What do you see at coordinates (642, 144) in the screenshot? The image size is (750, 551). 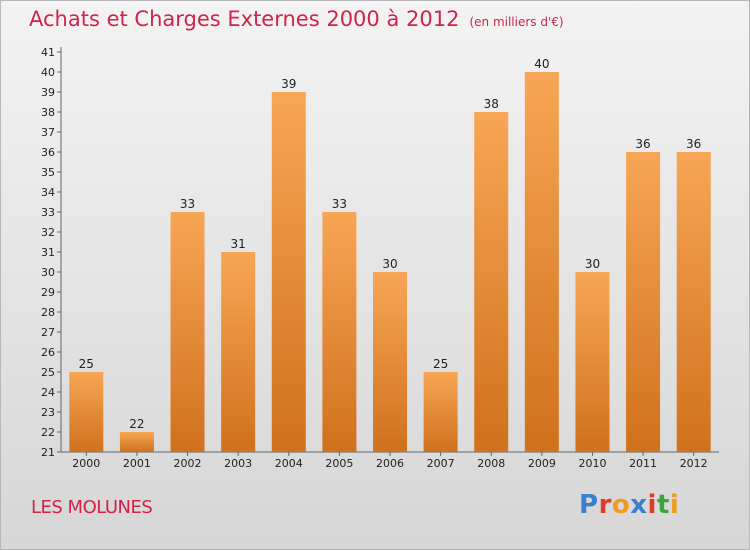 I see `data-label-2011: 36` at bounding box center [642, 144].